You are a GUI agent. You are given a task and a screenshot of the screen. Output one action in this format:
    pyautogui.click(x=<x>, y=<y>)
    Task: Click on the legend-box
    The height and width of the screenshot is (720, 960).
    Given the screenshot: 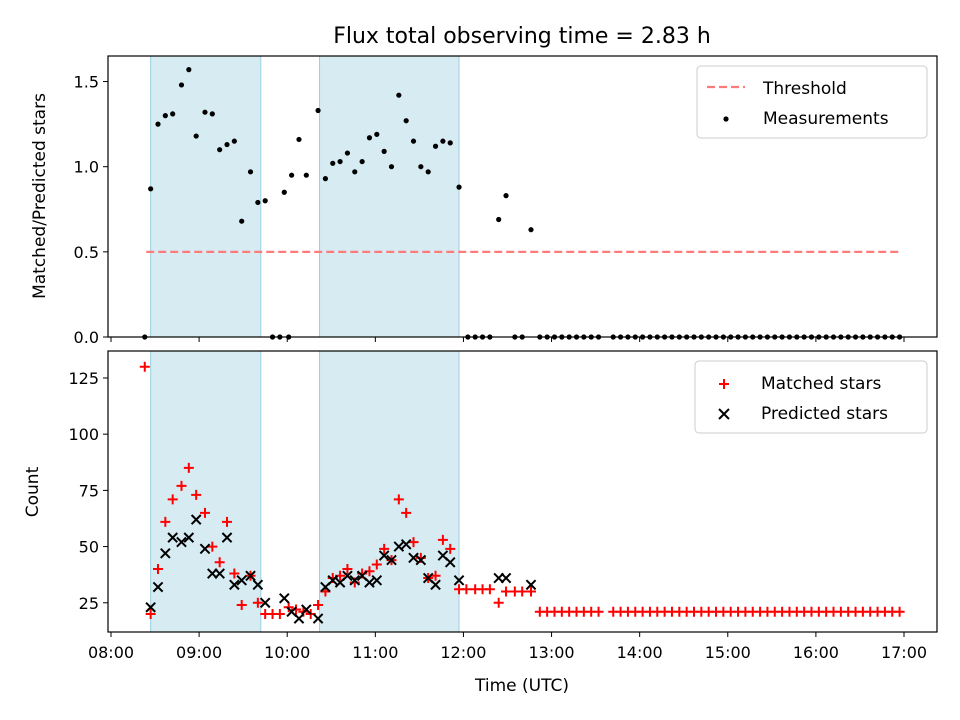 What is the action you would take?
    pyautogui.click(x=812, y=102)
    